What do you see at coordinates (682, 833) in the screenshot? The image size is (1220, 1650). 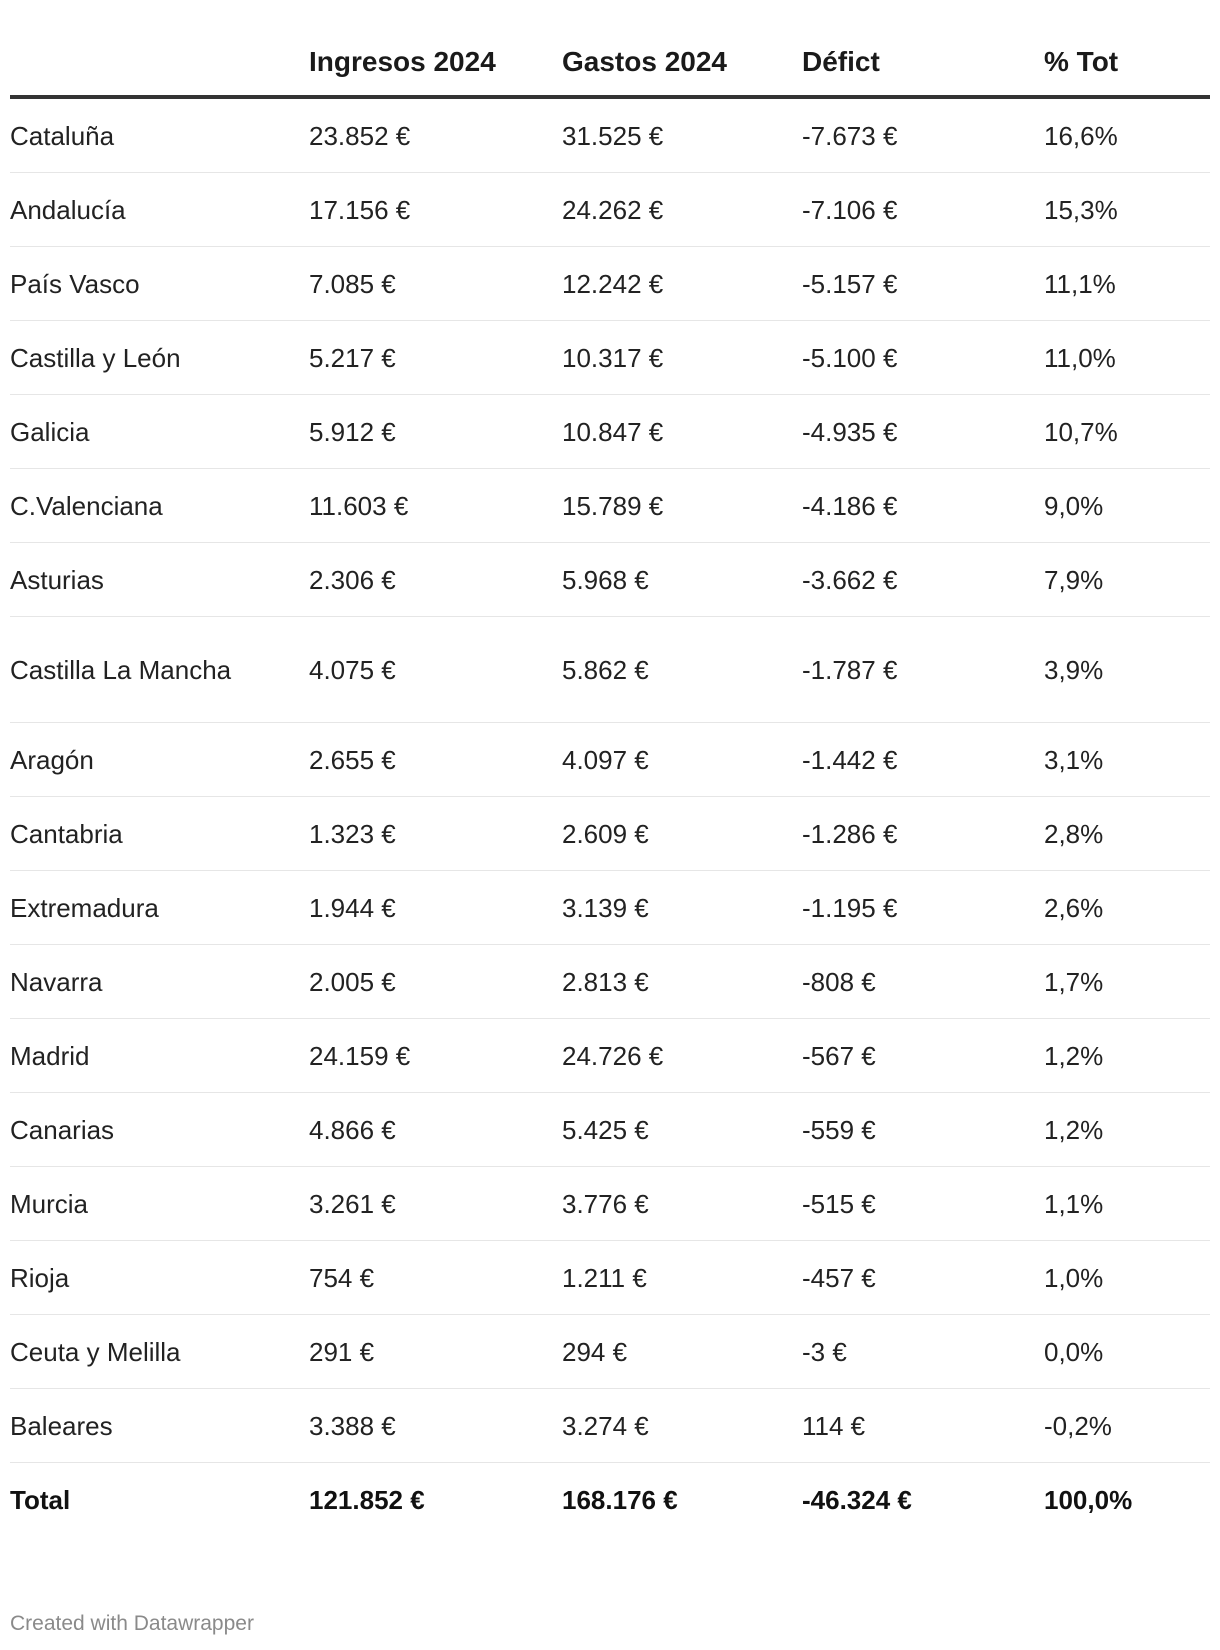 I see `cell-gastos: 2.609 €` at bounding box center [682, 833].